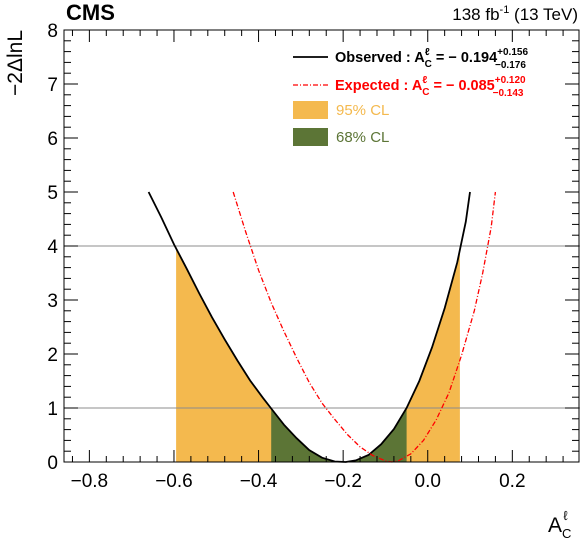 The height and width of the screenshot is (539, 580). I want to click on experiment-label: CMS, so click(90, 12).